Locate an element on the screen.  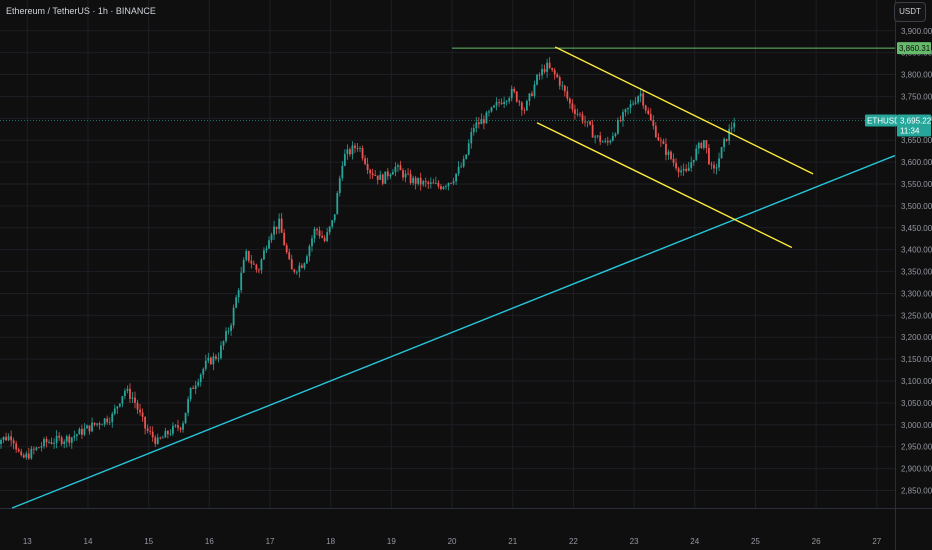
x-tick-label: 15 is located at coordinates (148, 541).